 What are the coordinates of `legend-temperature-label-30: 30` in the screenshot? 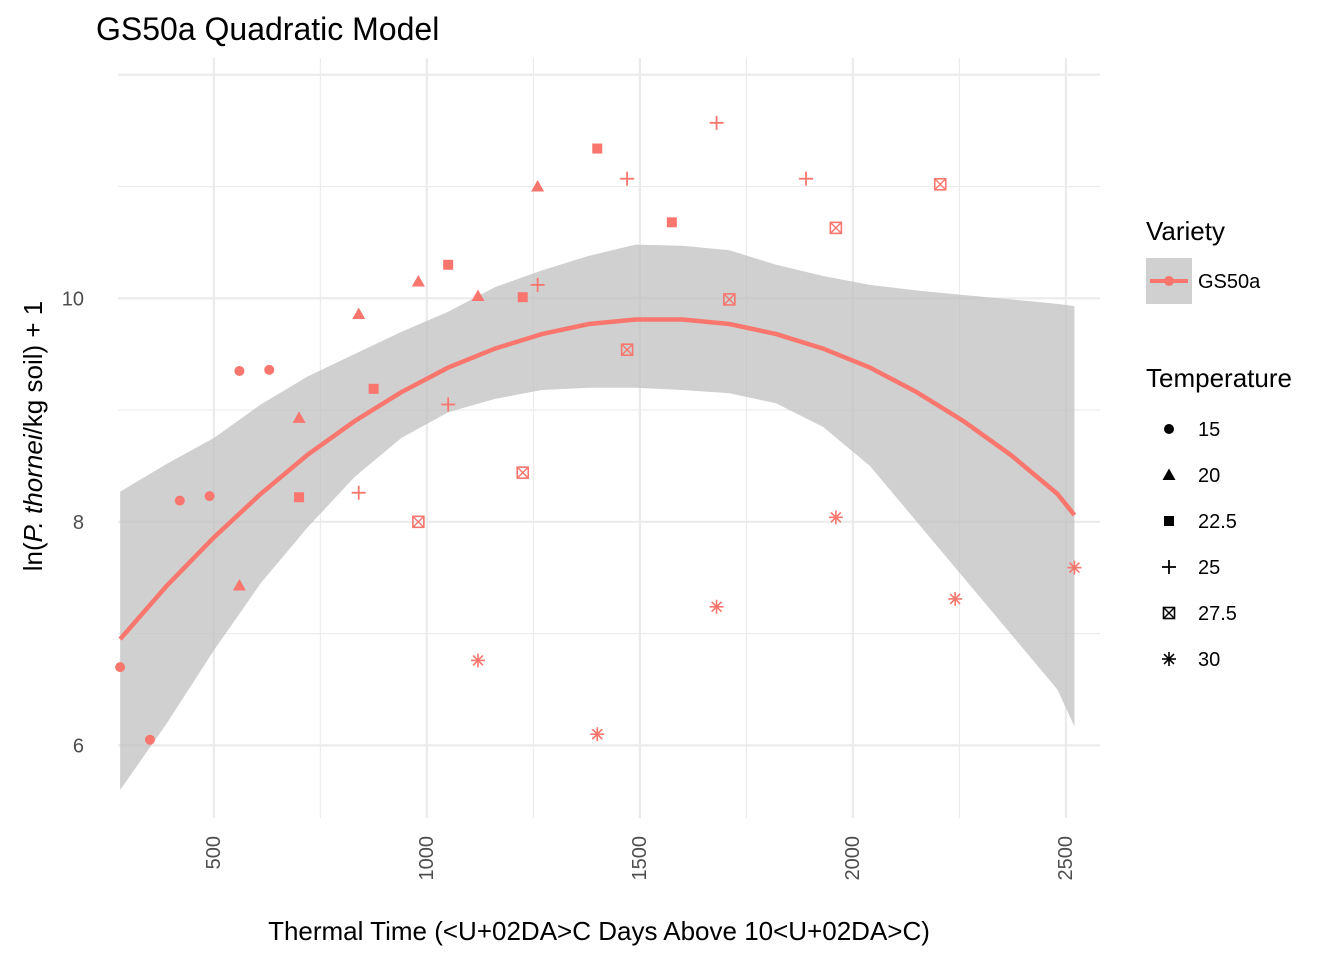 It's located at (1209, 660).